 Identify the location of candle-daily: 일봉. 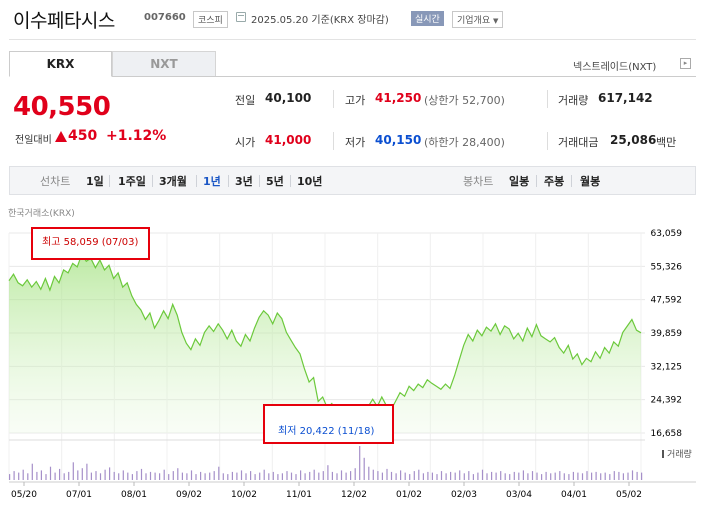
(519, 181).